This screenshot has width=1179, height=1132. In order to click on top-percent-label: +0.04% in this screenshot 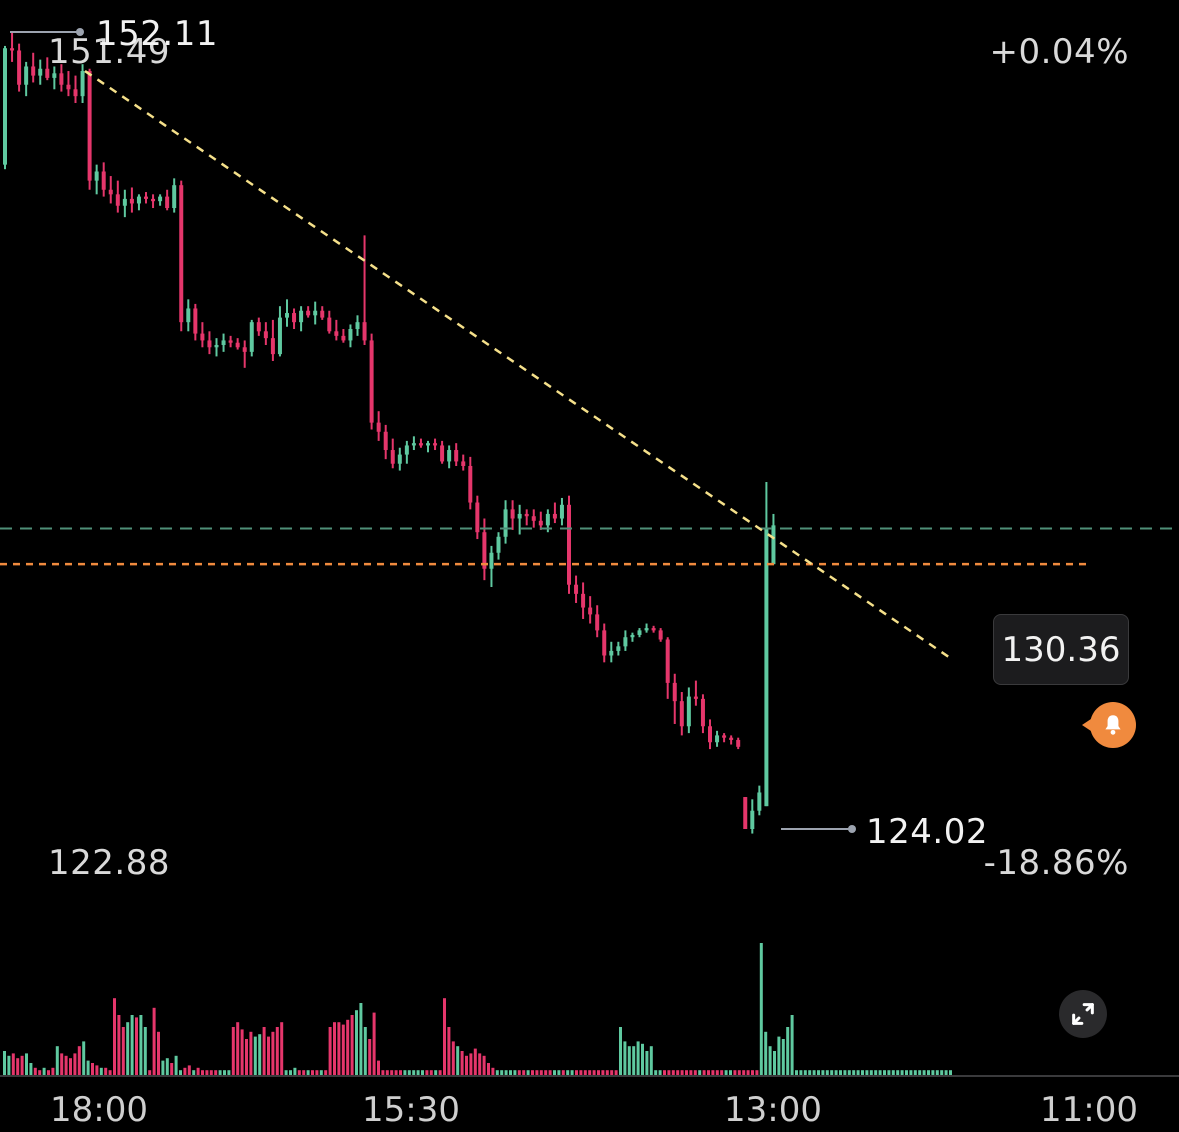, I will do `click(1059, 52)`.